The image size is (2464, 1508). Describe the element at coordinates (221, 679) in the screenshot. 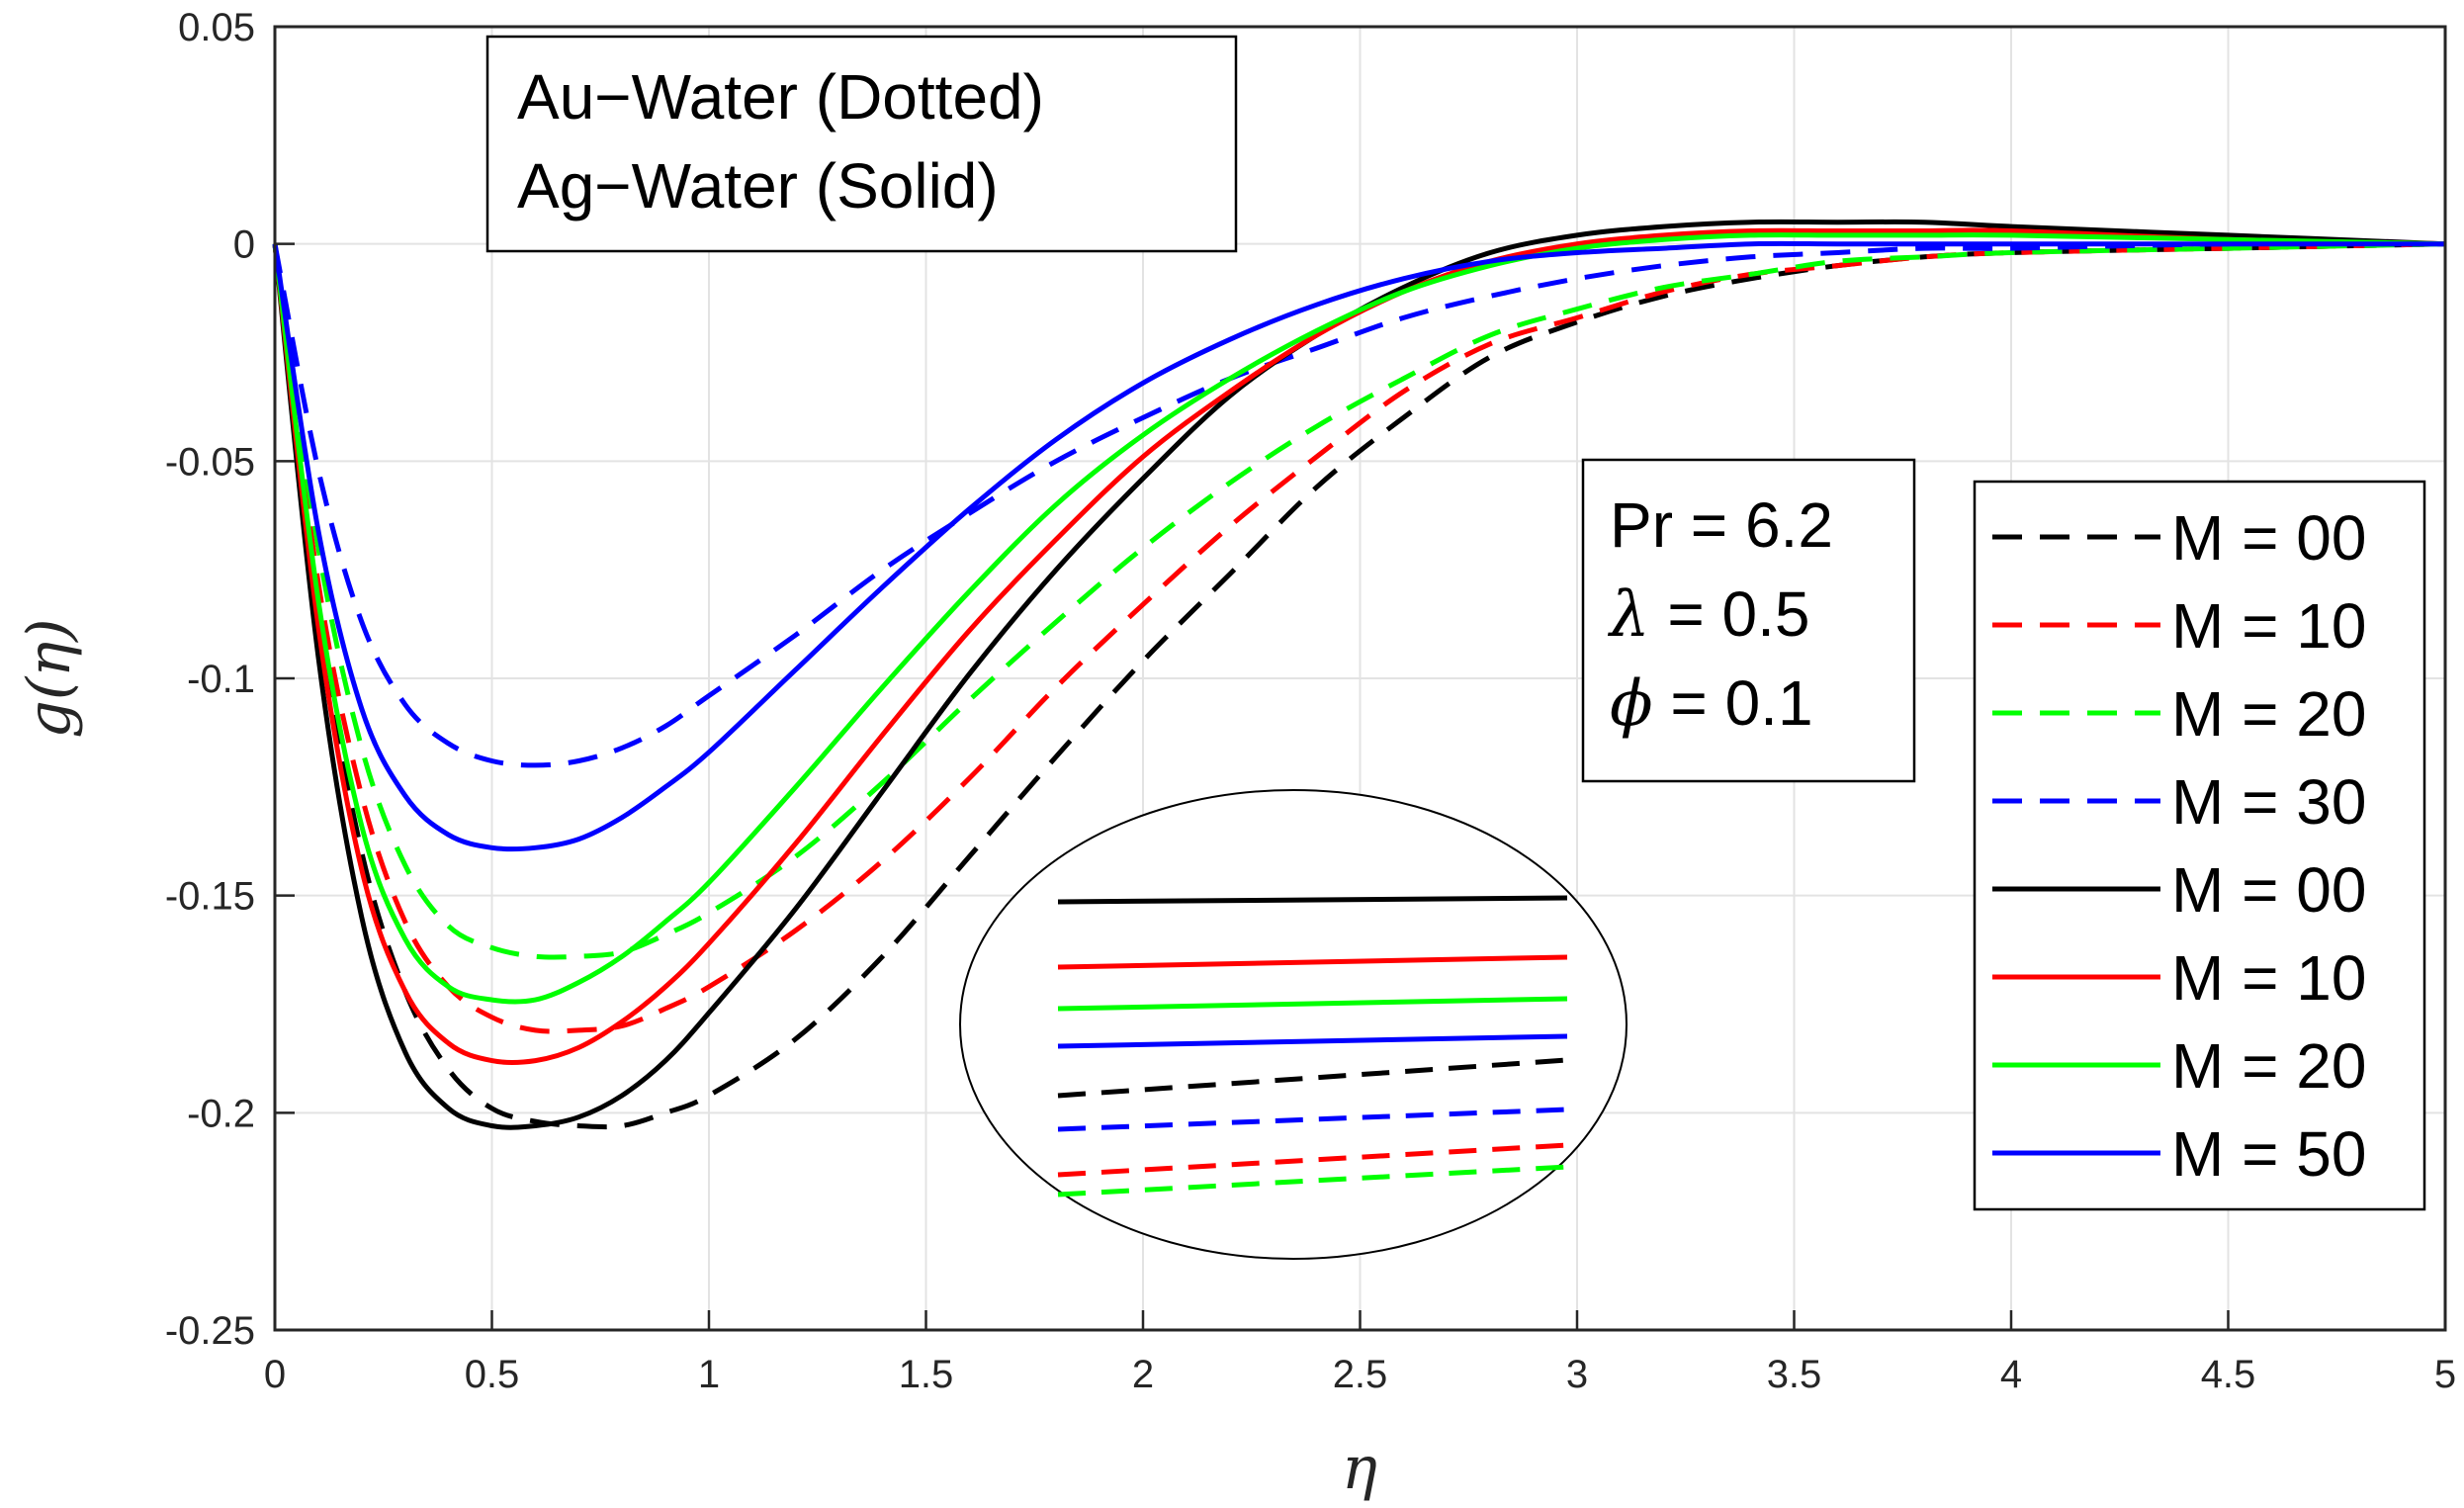

I see `y-tick-label: -0.1` at that location.